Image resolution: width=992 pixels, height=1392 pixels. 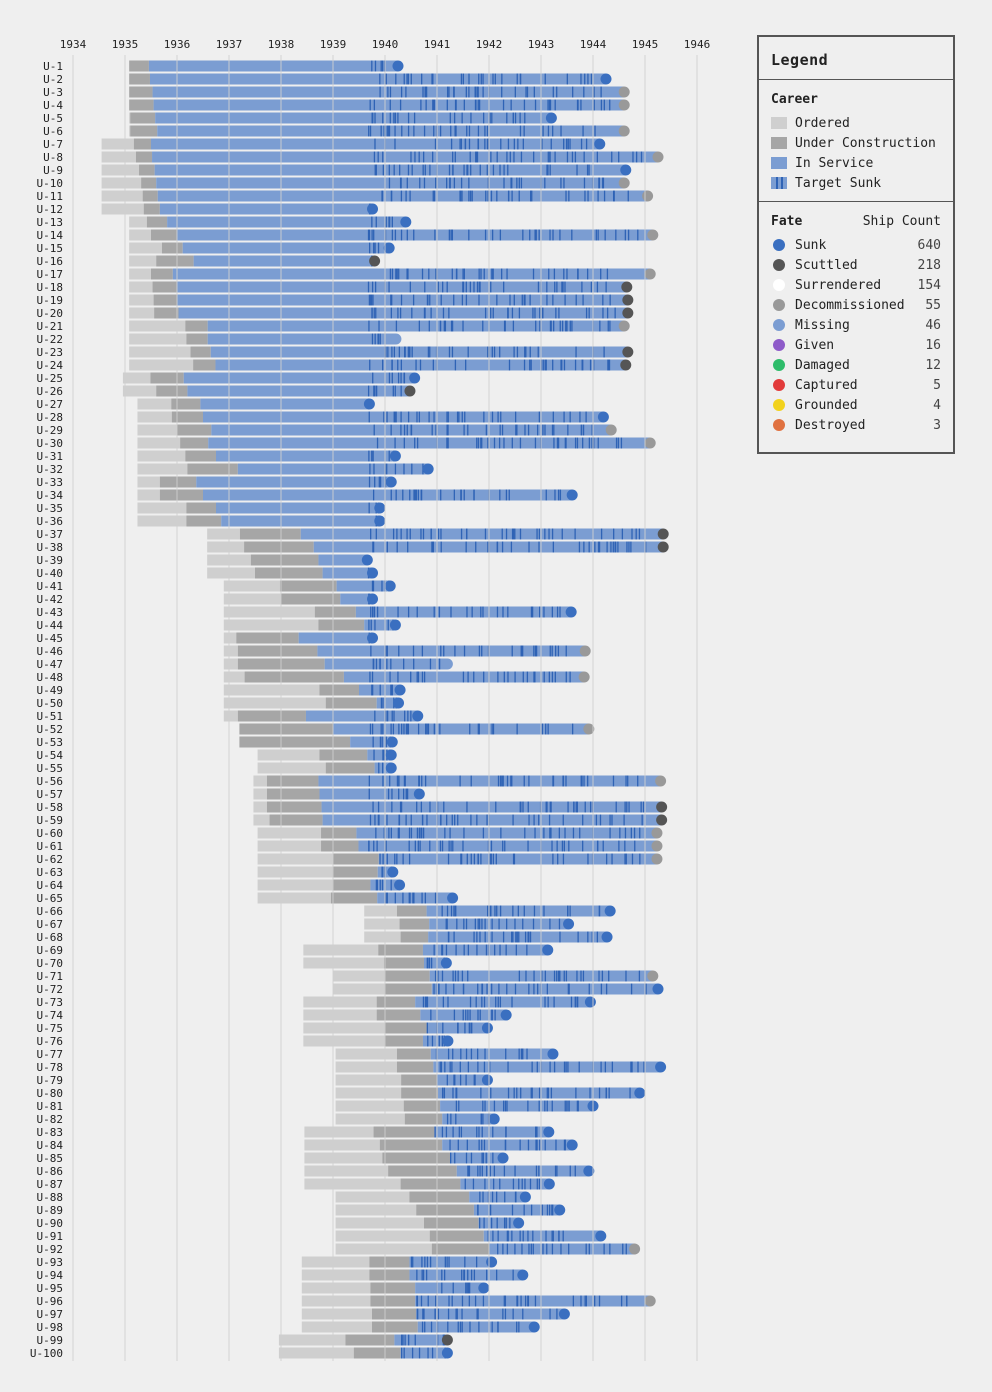 I want to click on legend-career-item: Ordered, so click(x=856, y=123).